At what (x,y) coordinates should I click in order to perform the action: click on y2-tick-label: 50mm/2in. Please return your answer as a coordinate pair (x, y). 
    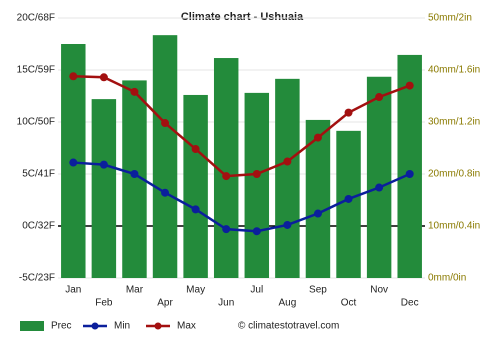
    Looking at the image, I should click on (450, 18).